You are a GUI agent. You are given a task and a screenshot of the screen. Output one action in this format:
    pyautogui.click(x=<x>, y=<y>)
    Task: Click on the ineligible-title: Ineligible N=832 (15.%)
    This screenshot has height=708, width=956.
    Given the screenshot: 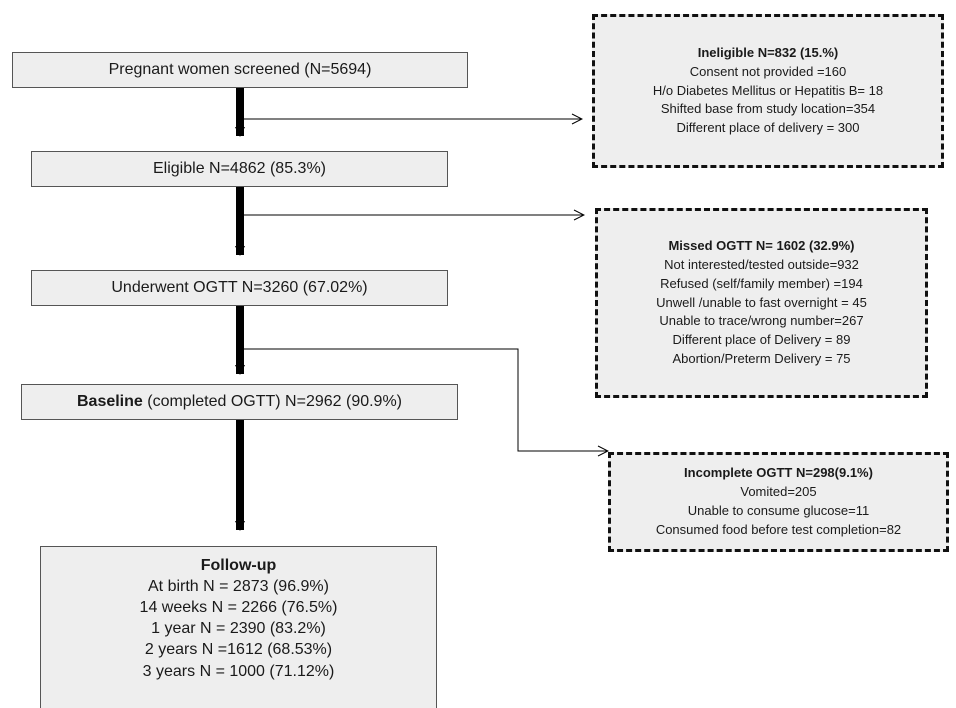 What is the action you would take?
    pyautogui.click(x=768, y=52)
    